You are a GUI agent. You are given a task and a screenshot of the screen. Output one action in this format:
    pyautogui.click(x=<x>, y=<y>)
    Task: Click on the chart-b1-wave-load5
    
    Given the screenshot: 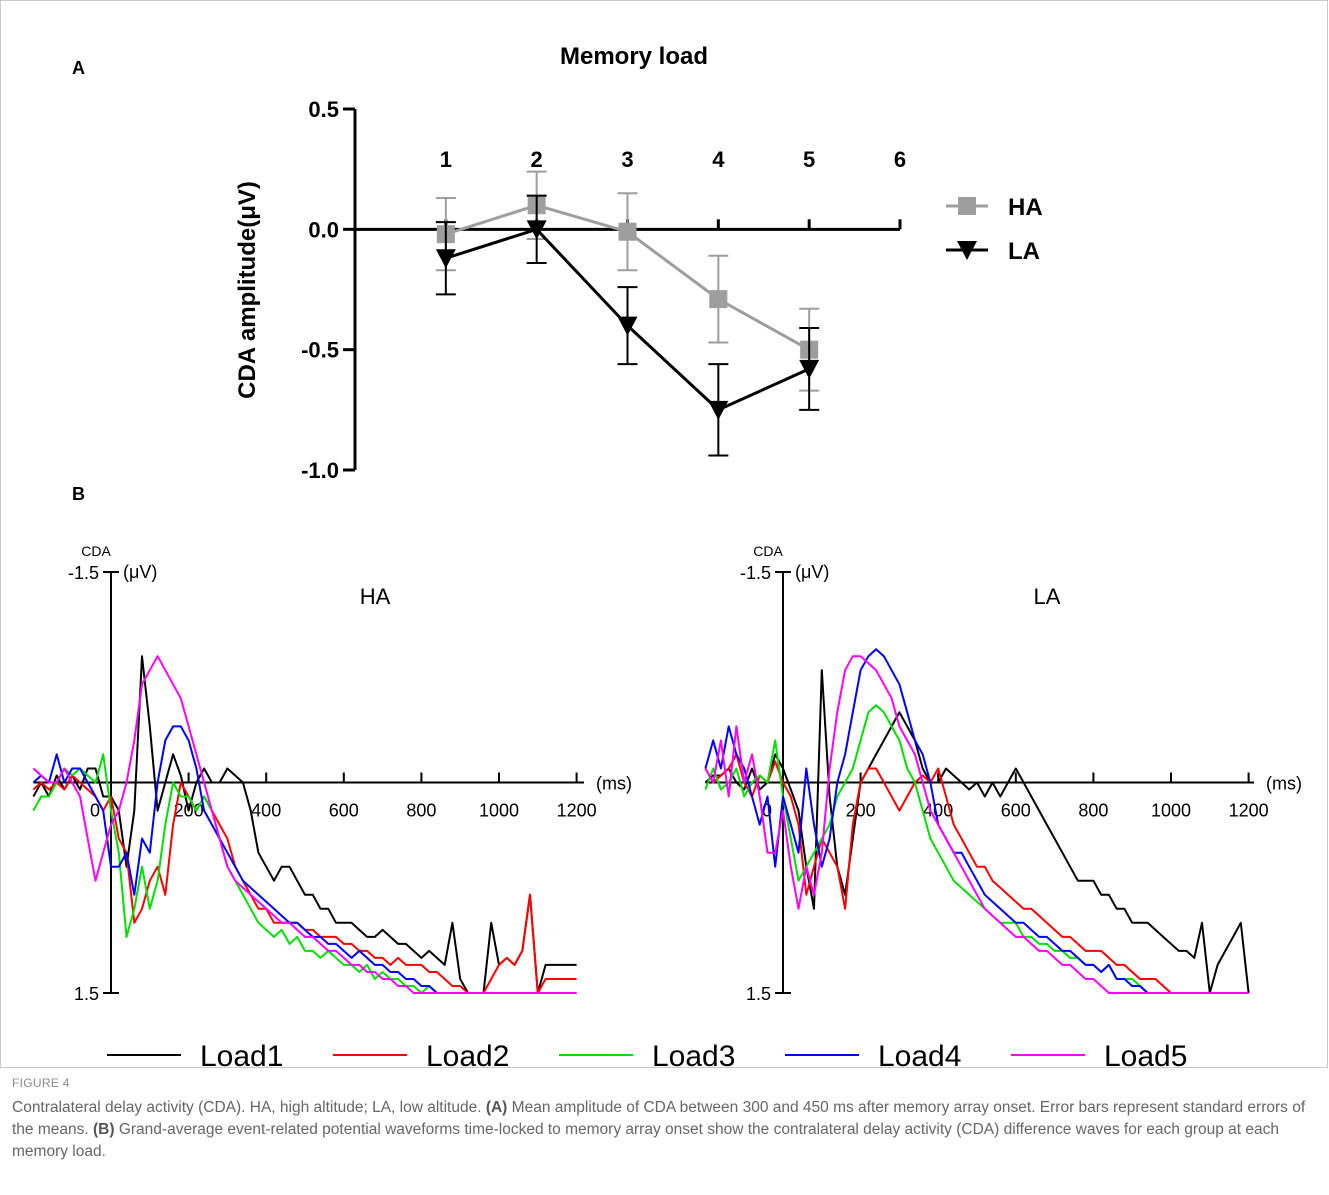 What is the action you would take?
    pyautogui.click(x=304, y=824)
    